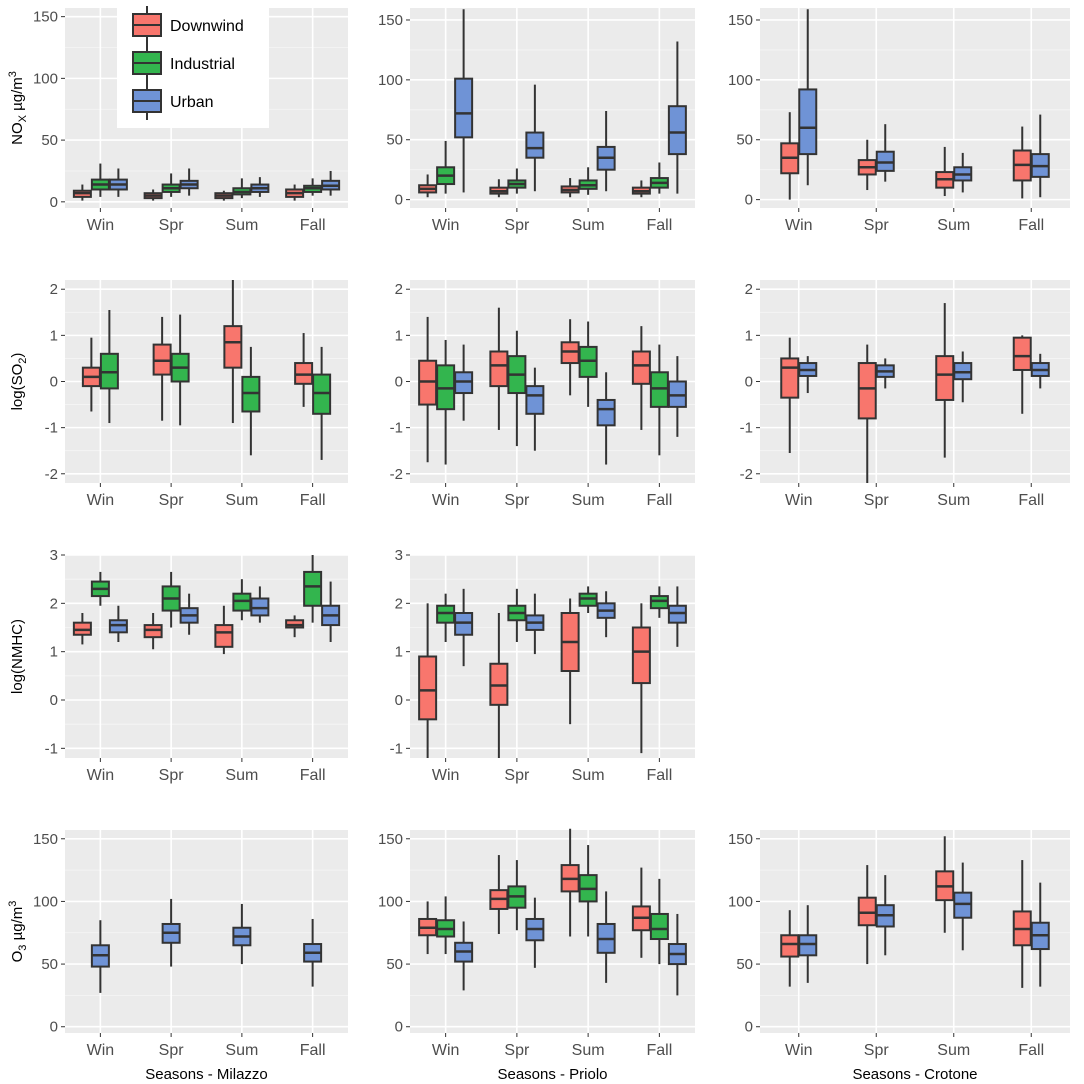  What do you see at coordinates (536, 121) in the screenshot?
I see `panel-0-1: 0 50 100 150 Win Spr Sum Fall` at bounding box center [536, 121].